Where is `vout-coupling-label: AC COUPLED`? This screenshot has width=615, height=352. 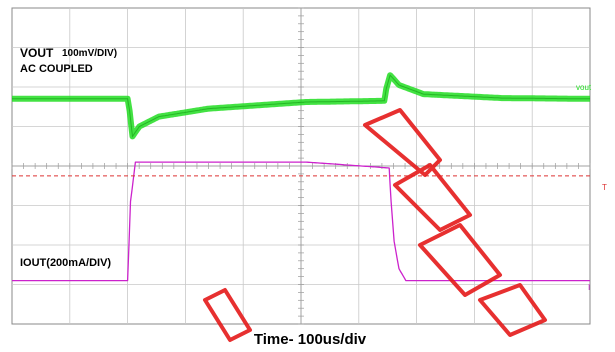
vout-coupling-label: AC COUPLED is located at coordinates (56, 69).